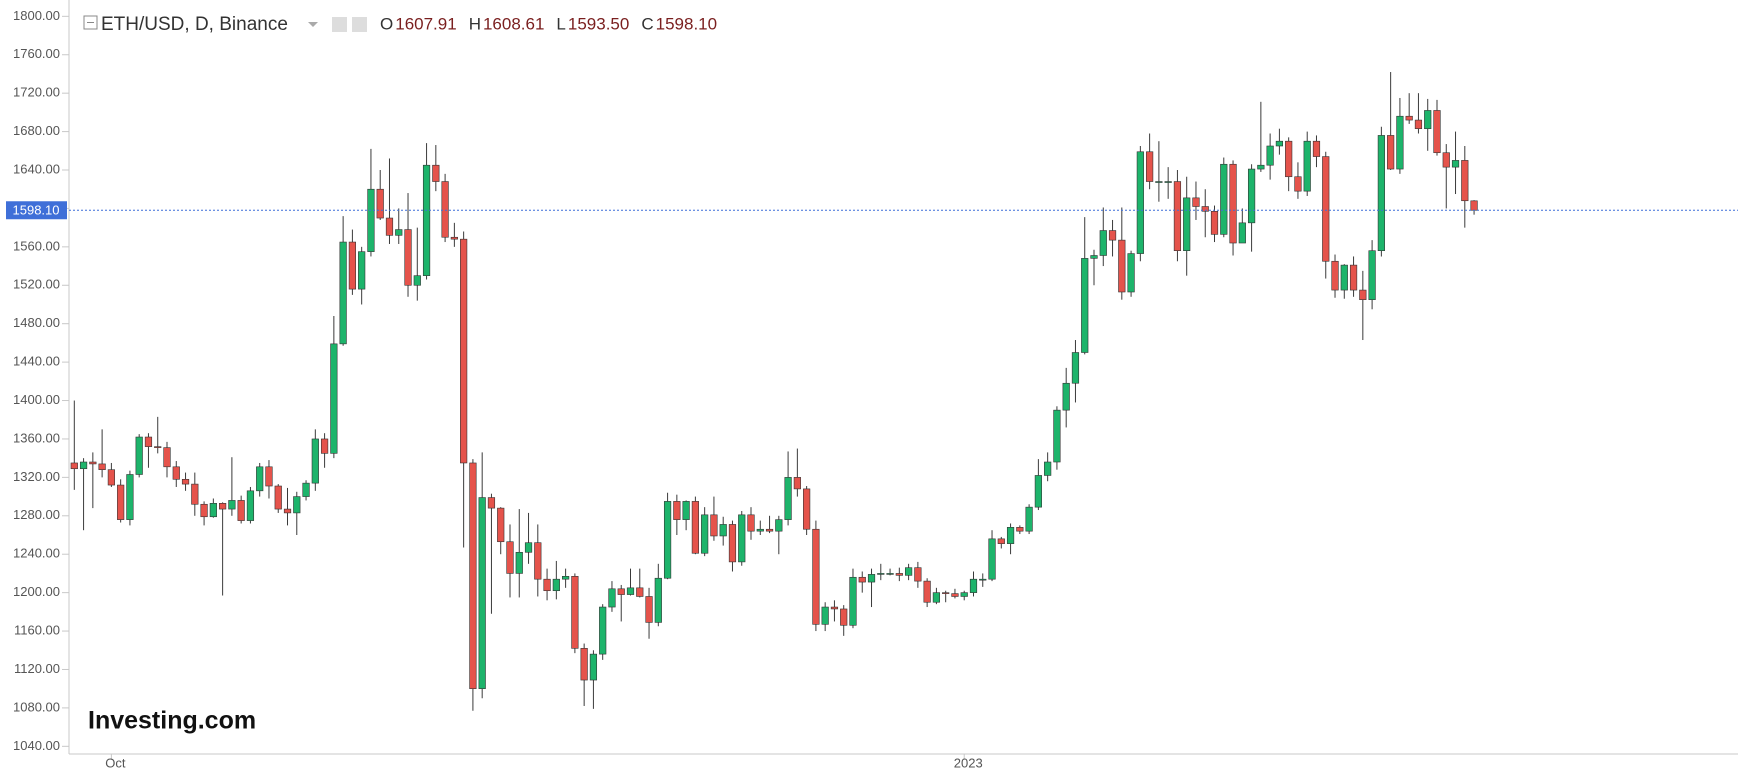 Image resolution: width=1738 pixels, height=771 pixels. What do you see at coordinates (647, 23) in the screenshot?
I see `readout-key: C` at bounding box center [647, 23].